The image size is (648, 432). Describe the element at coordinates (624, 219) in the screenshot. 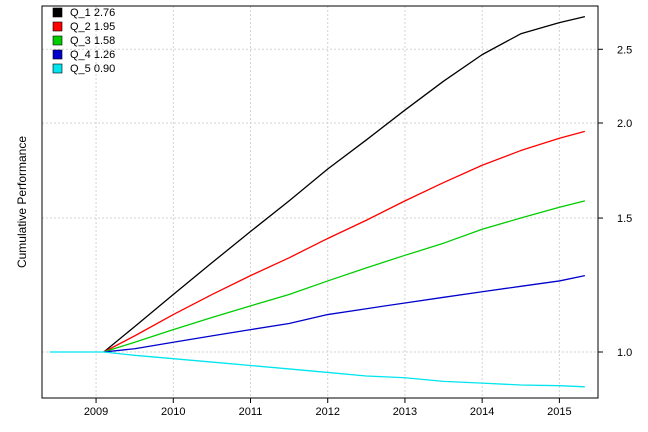

I see `y-tick-label: 1.5` at that location.